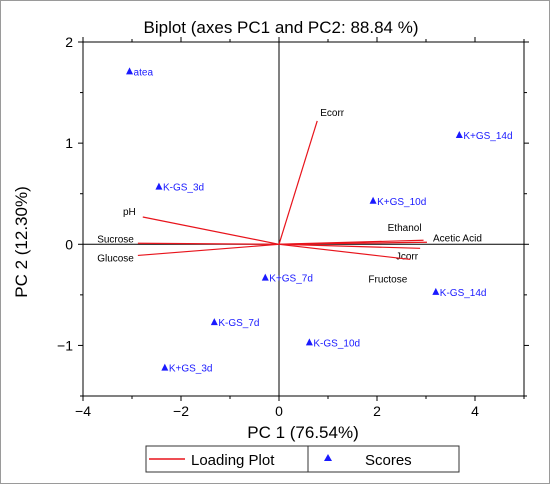  What do you see at coordinates (407, 256) in the screenshot?
I see `loading-label: Jcorr` at bounding box center [407, 256].